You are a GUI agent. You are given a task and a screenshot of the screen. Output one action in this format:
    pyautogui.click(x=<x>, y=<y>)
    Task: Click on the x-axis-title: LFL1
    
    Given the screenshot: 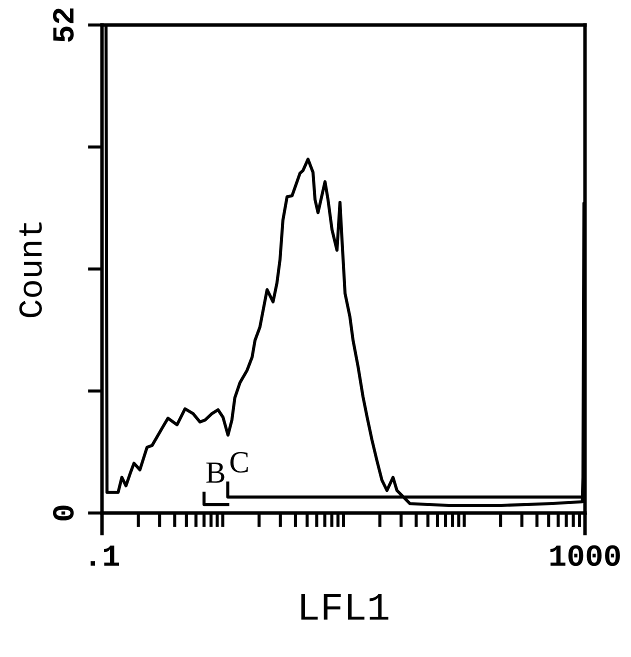 What is the action you would take?
    pyautogui.click(x=344, y=607)
    